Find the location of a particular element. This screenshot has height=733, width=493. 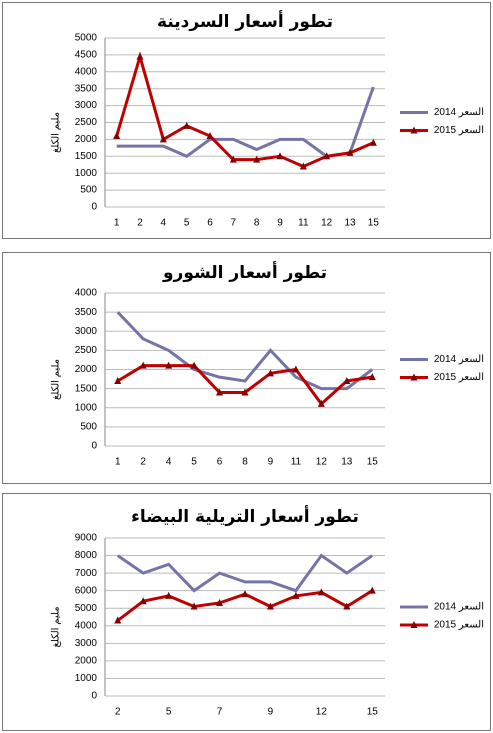

chart-title: تطور أسعار السردينة is located at coordinates (245, 21).